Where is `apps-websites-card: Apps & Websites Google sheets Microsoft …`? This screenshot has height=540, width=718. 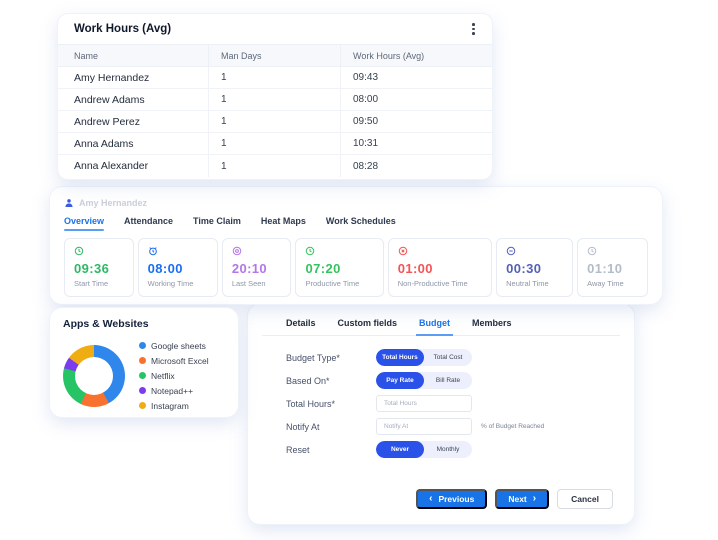 apps-websites-card: Apps & Websites Google sheets Microsoft … is located at coordinates (144, 362).